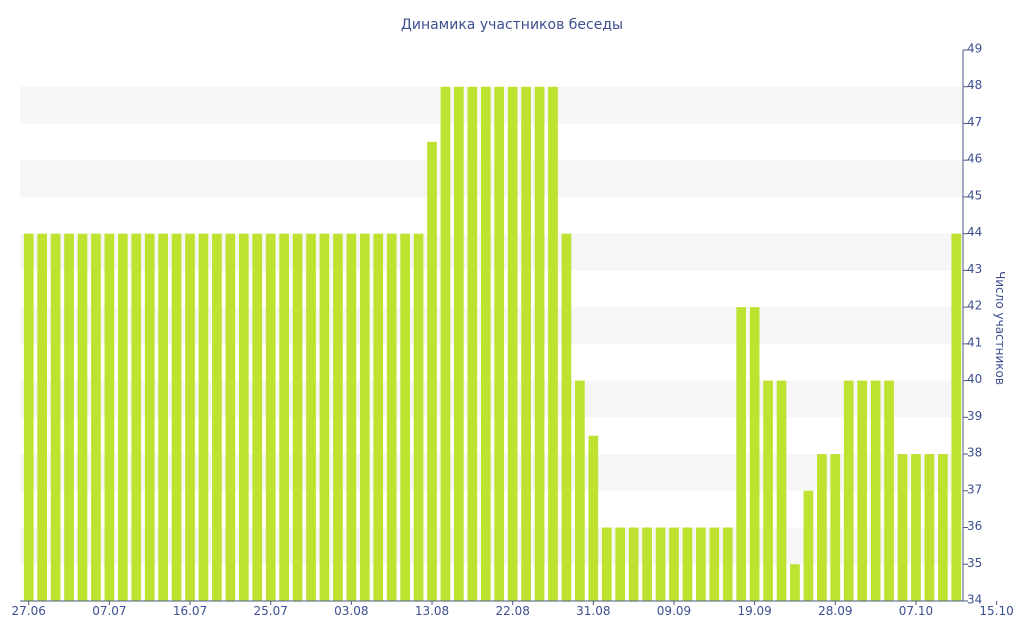 The height and width of the screenshot is (640, 1024). Describe the element at coordinates (512, 25) in the screenshot. I see `chart-title: Динамика участников беседы` at that location.